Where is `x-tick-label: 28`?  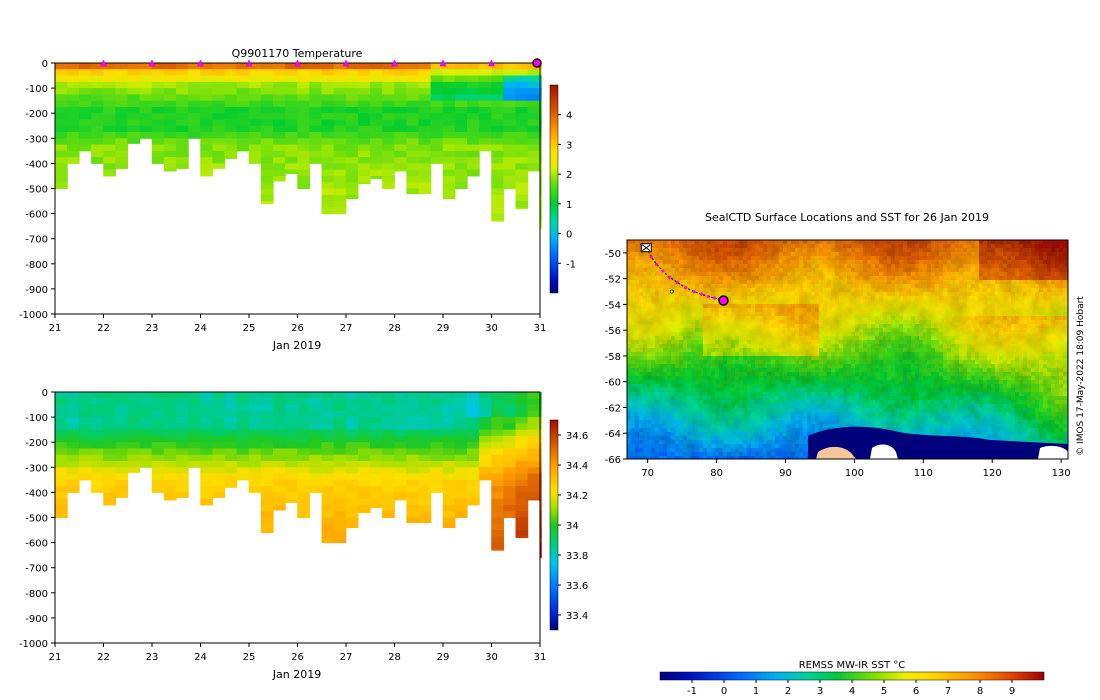 x-tick-label: 28 is located at coordinates (394, 657).